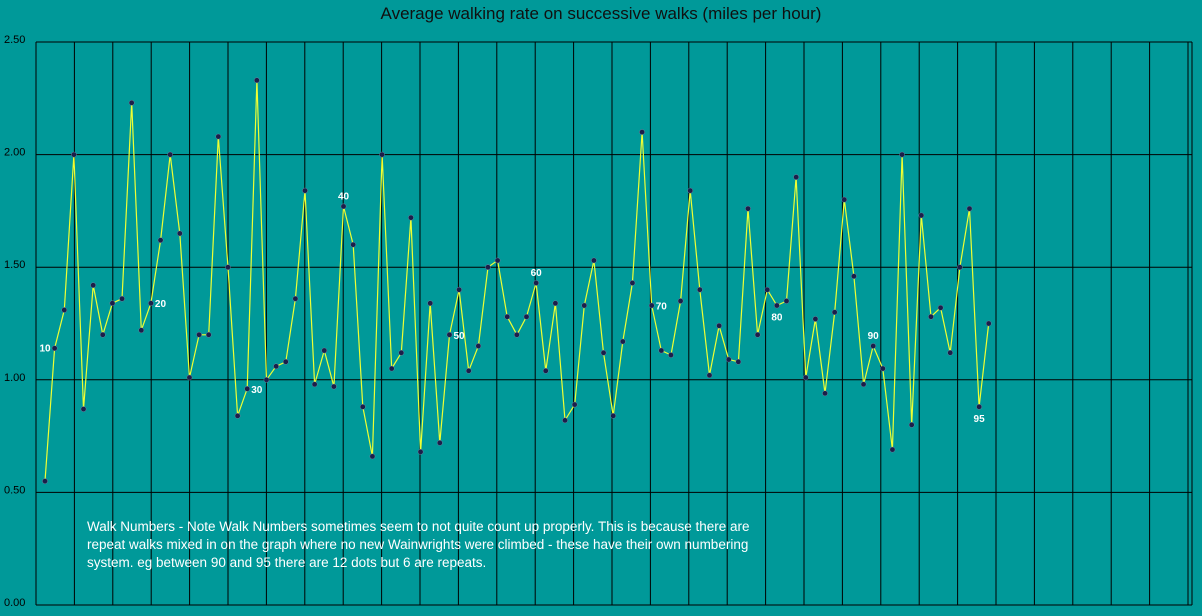 The width and height of the screenshot is (1202, 616). What do you see at coordinates (14, 40) in the screenshot?
I see `y-tick-label: 2.50` at bounding box center [14, 40].